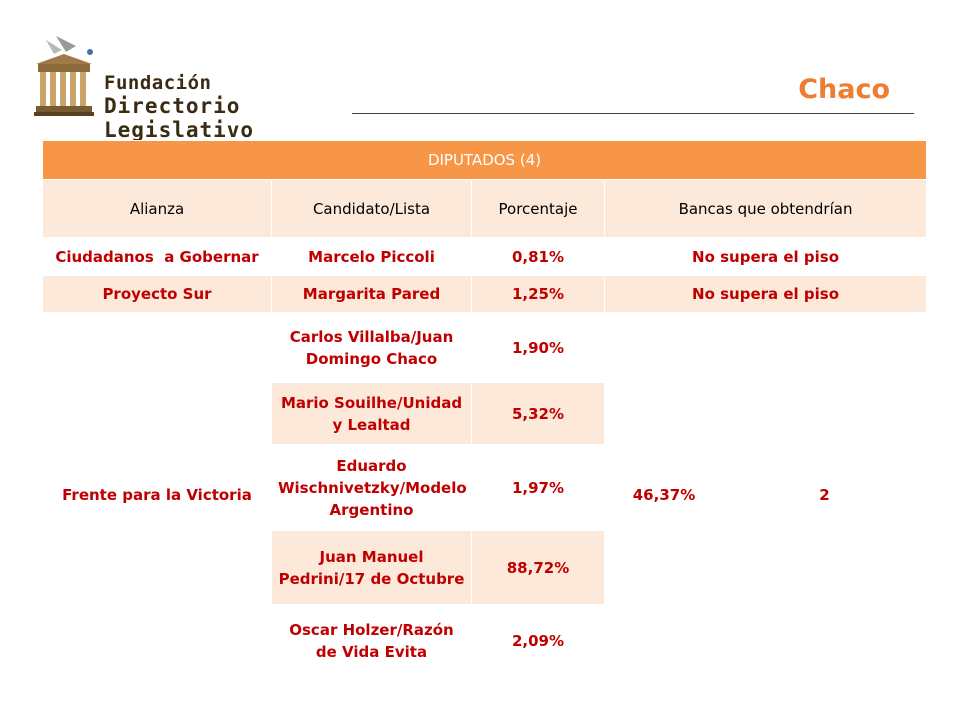 The width and height of the screenshot is (960, 720). What do you see at coordinates (538, 640) in the screenshot?
I see `cell-porcentaje: 2,09%` at bounding box center [538, 640].